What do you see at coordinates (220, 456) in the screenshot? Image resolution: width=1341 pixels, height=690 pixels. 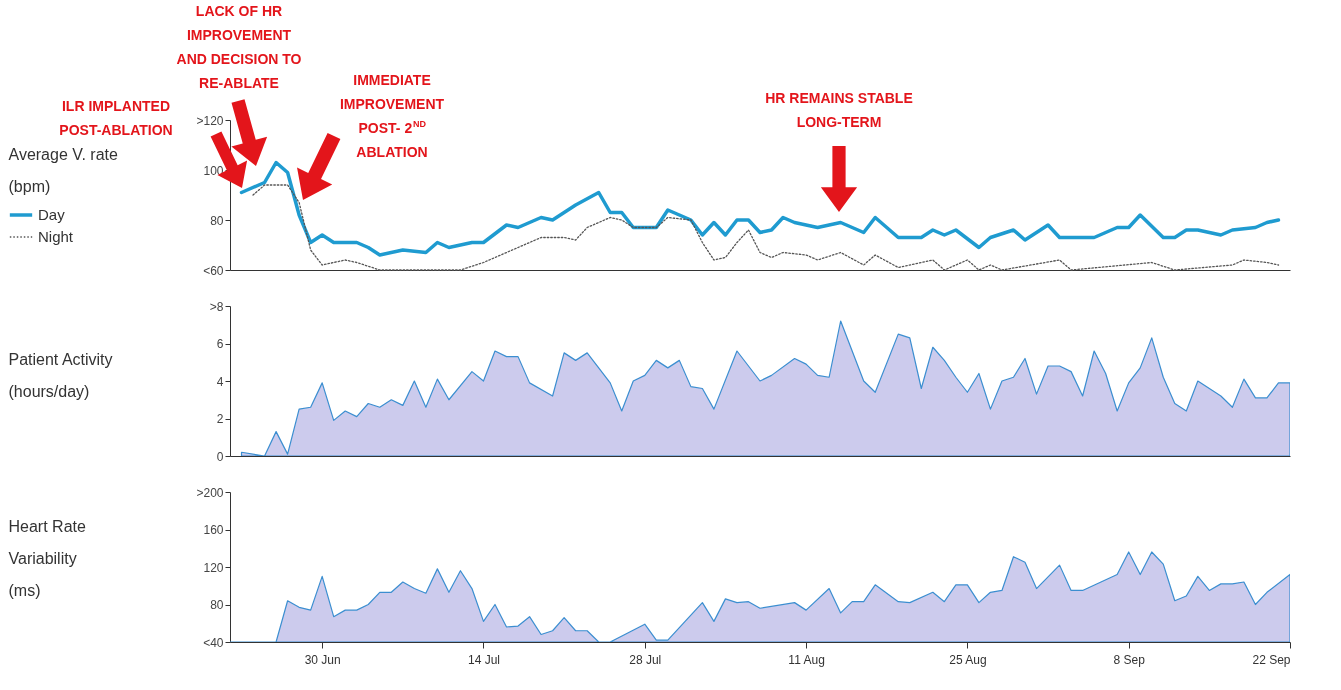 I see `y-tick-label: 0` at bounding box center [220, 456].